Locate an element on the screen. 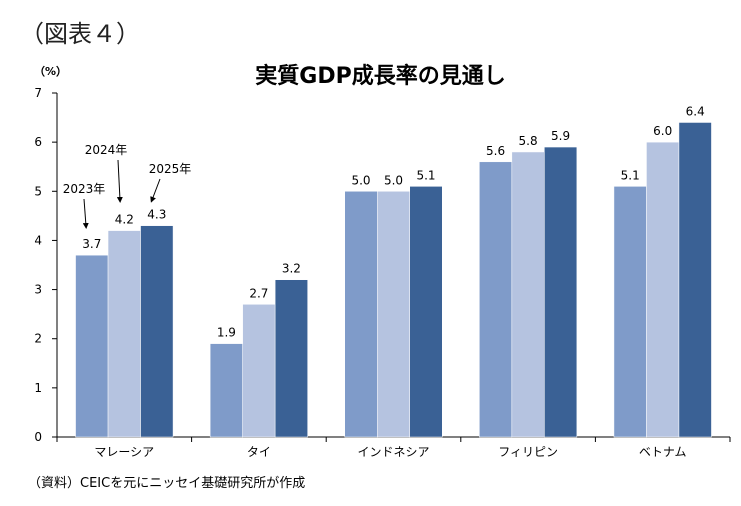 The width and height of the screenshot is (741, 506). y-unit-label: （%） is located at coordinates (51, 71).